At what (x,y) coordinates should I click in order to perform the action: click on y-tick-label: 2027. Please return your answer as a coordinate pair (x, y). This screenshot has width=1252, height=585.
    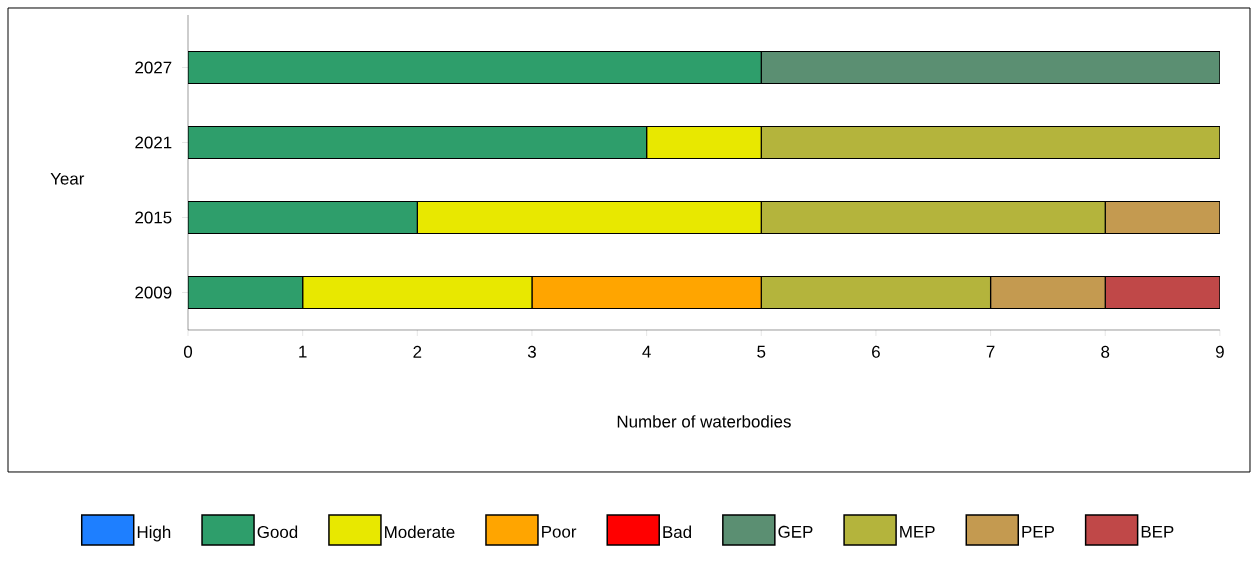
    Looking at the image, I should click on (153, 67).